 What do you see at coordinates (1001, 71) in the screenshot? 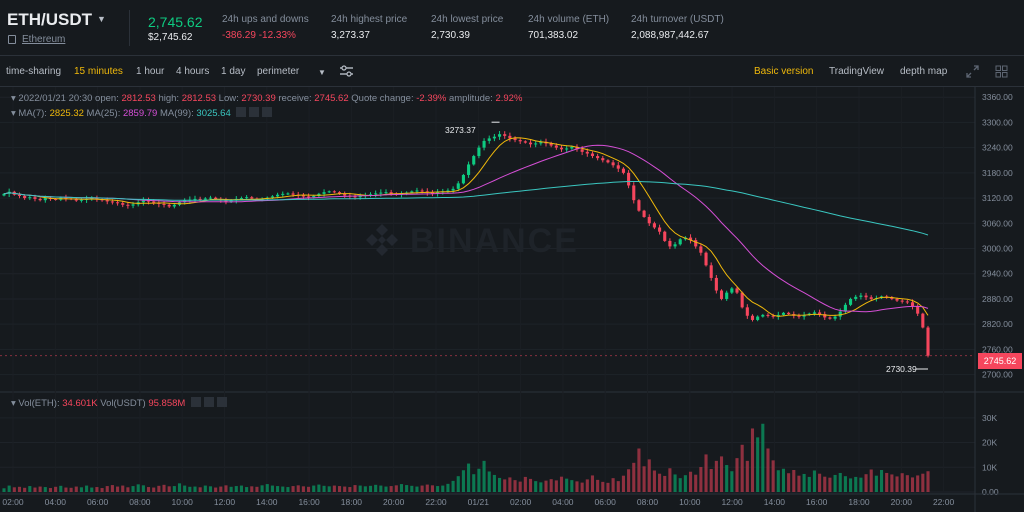
I see `layout-grid-icon` at bounding box center [1001, 71].